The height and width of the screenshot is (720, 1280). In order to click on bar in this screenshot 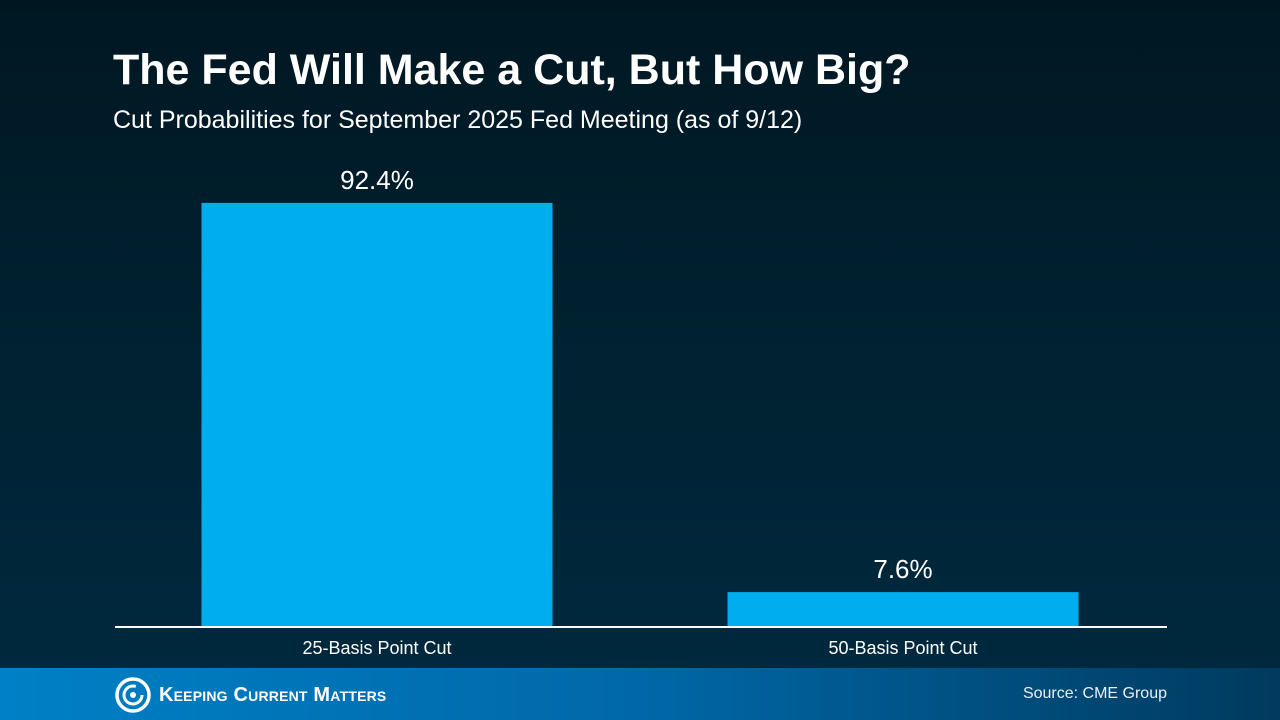, I will do `click(903, 609)`.